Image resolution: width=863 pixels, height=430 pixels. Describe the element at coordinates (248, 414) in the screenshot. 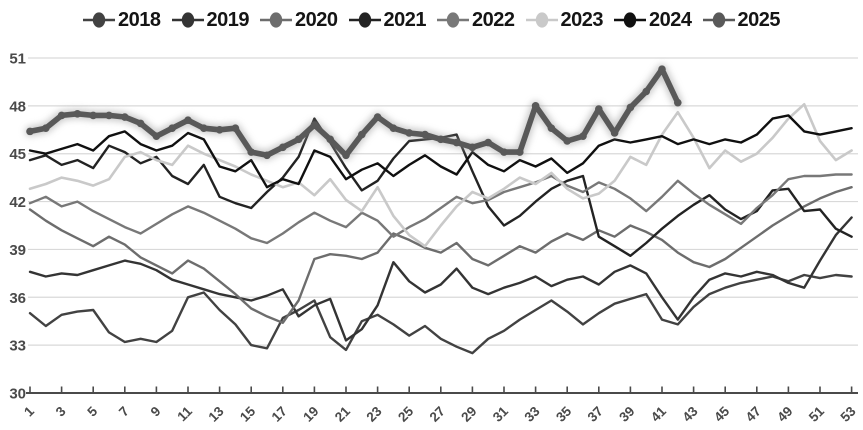

I see `x-axis-label: 15` at that location.